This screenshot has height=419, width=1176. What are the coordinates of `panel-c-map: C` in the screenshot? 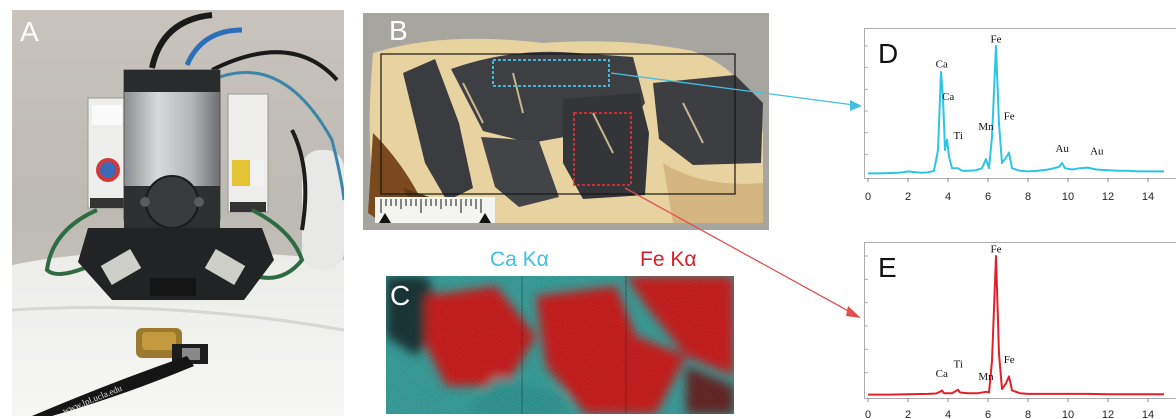 It's located at (560, 345).